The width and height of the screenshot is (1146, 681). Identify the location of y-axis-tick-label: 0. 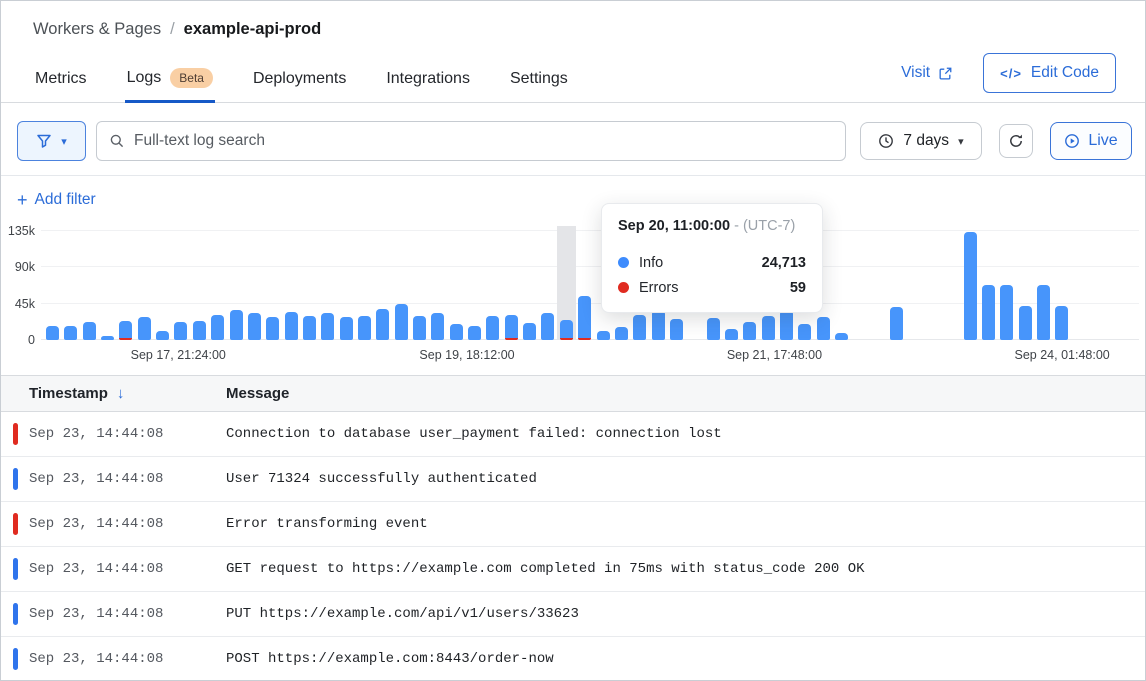
(31, 340).